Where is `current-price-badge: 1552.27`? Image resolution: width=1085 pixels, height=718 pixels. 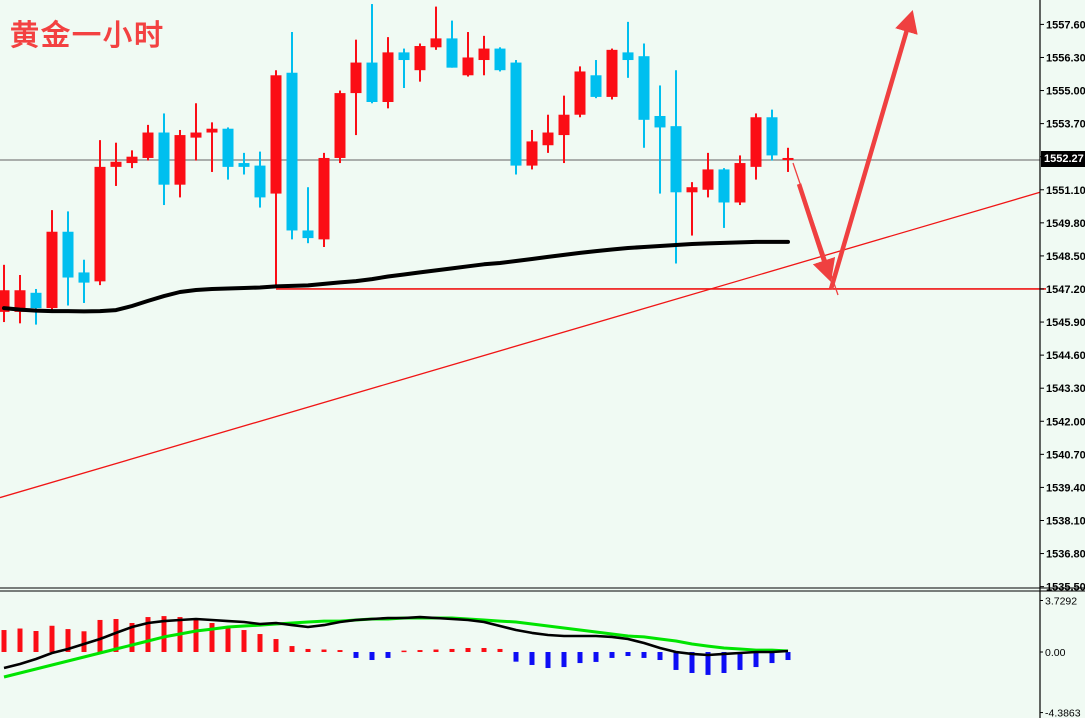
current-price-badge: 1552.27 is located at coordinates (1063, 159).